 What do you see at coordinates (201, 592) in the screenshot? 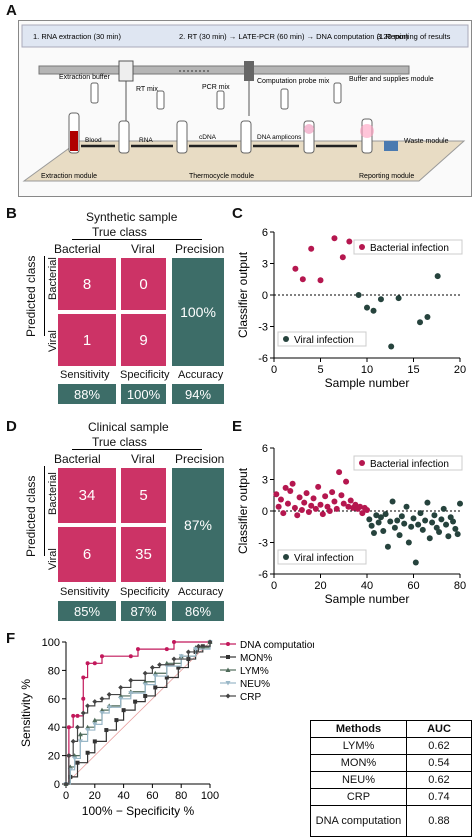
I see `metric-label-accuracy-d: Accuracy` at bounding box center [201, 592].